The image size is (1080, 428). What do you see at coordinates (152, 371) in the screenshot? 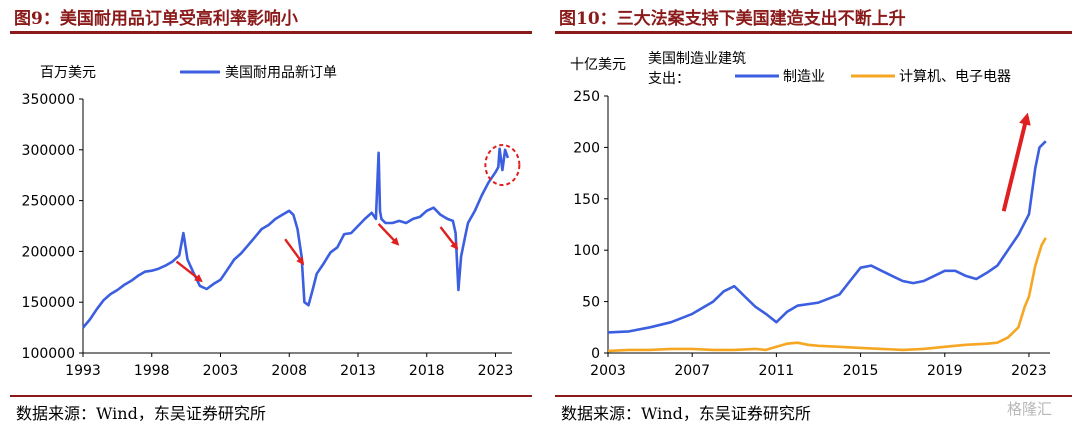
I see `x-tick-label: 1998` at bounding box center [152, 371].